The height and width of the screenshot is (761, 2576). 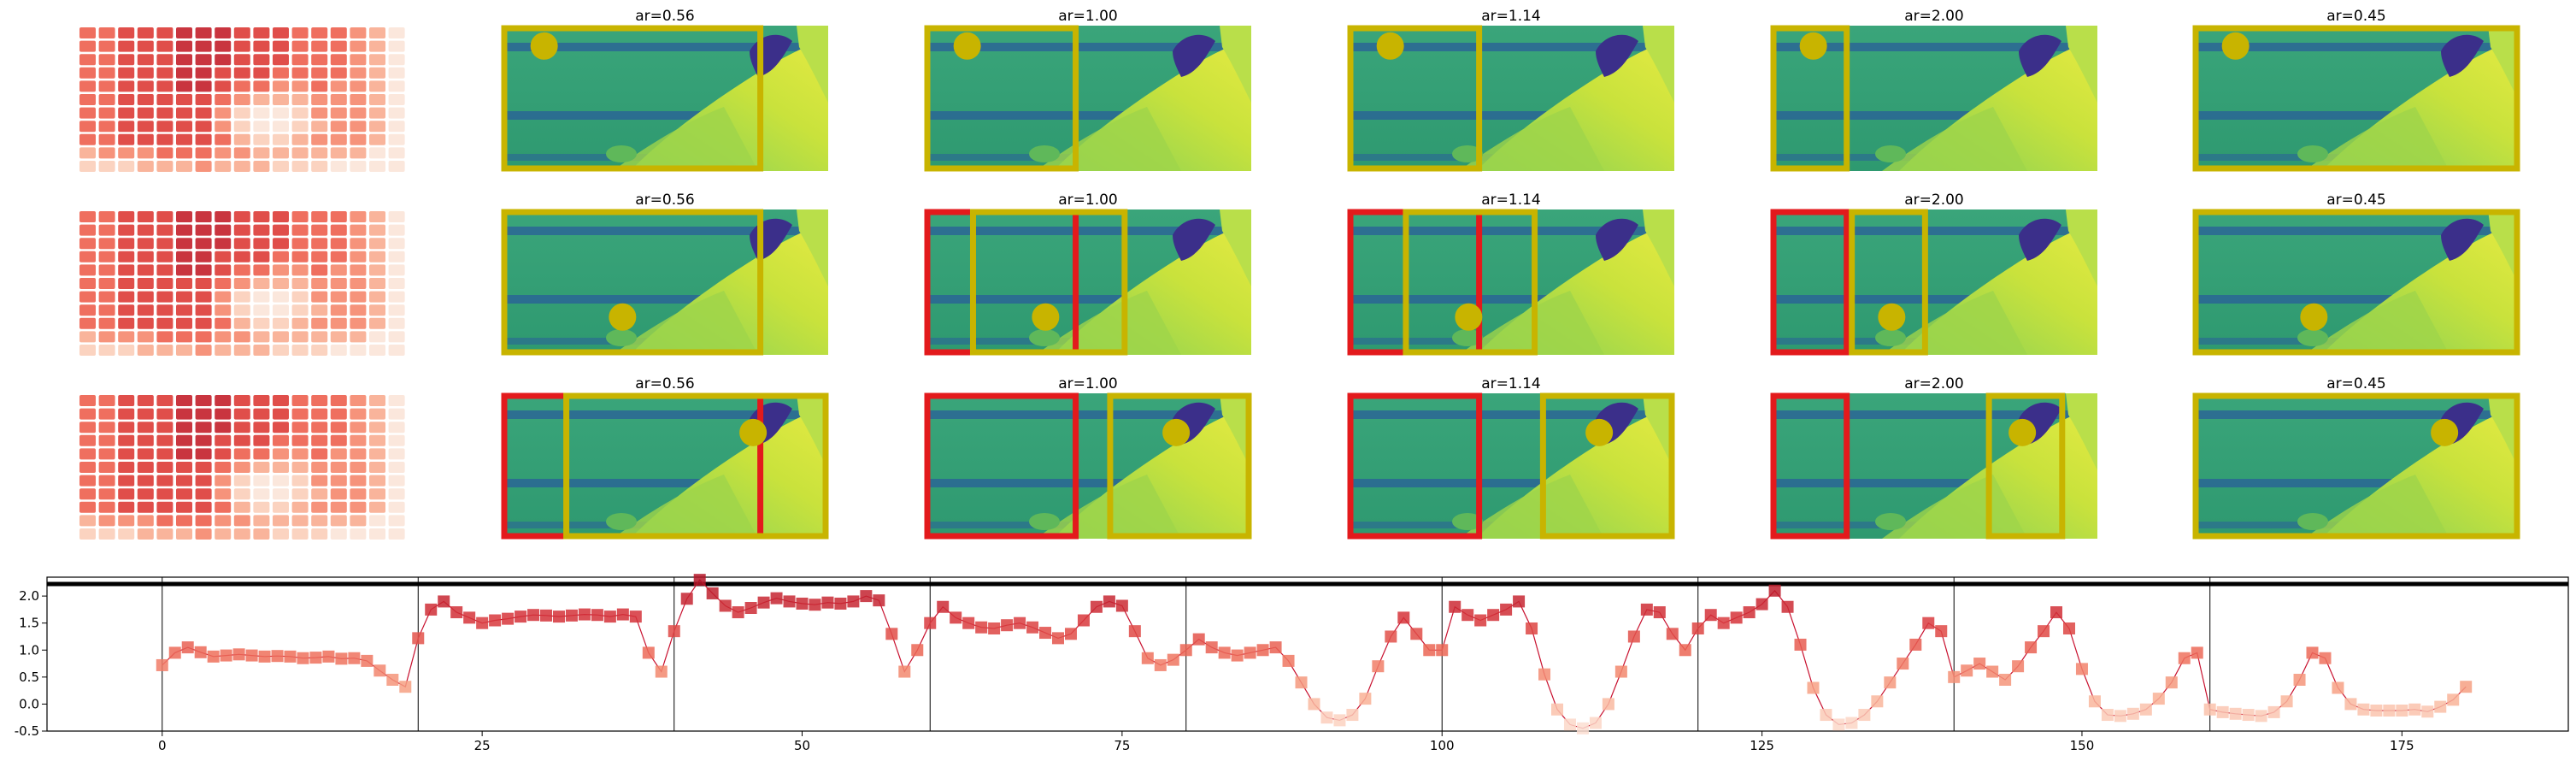 What do you see at coordinates (1934, 466) in the screenshot?
I see `swimmer-image` at bounding box center [1934, 466].